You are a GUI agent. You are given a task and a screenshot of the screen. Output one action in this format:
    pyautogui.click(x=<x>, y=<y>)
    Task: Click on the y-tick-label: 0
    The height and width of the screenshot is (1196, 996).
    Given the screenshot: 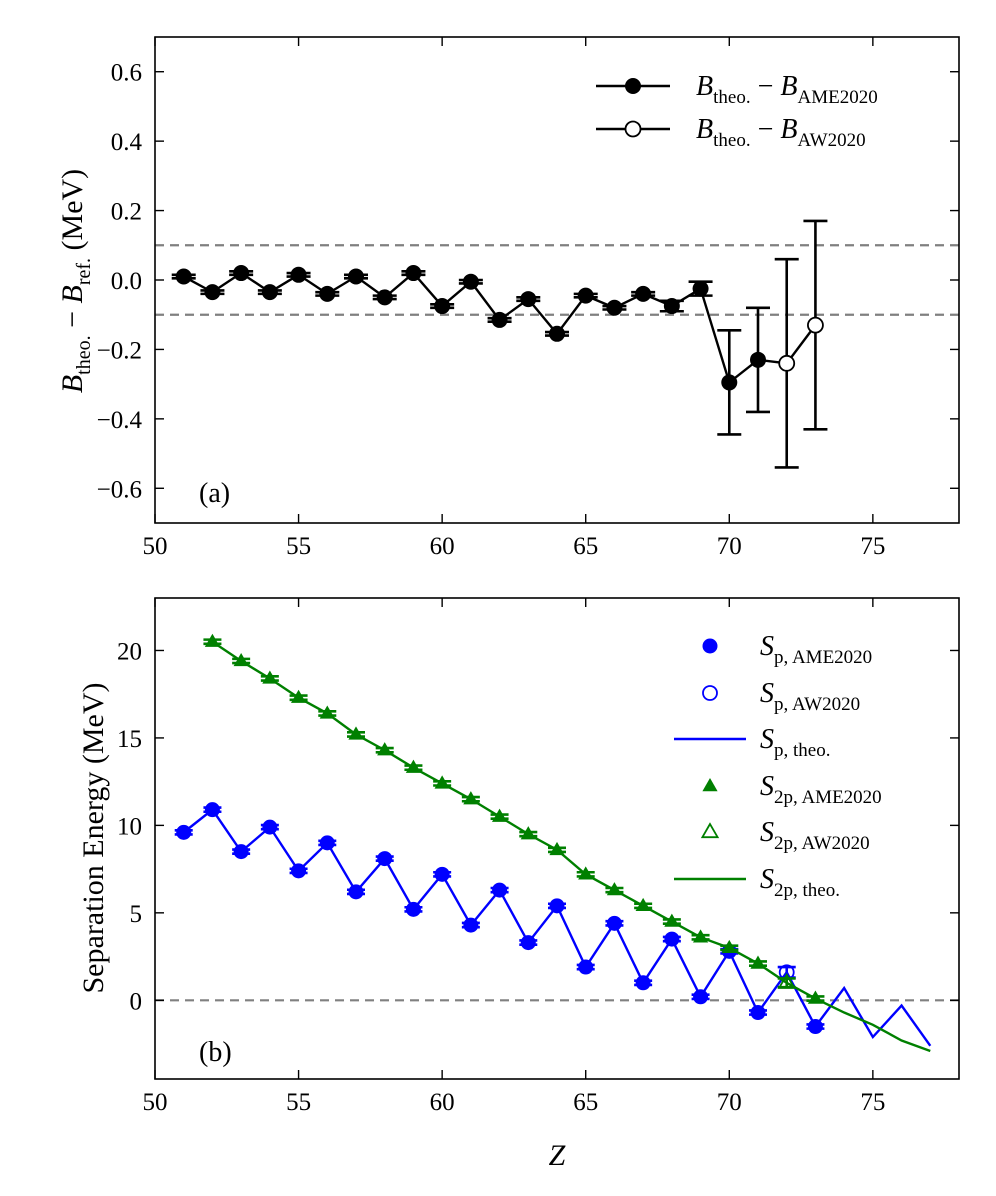 What is the action you would take?
    pyautogui.click(x=136, y=1001)
    